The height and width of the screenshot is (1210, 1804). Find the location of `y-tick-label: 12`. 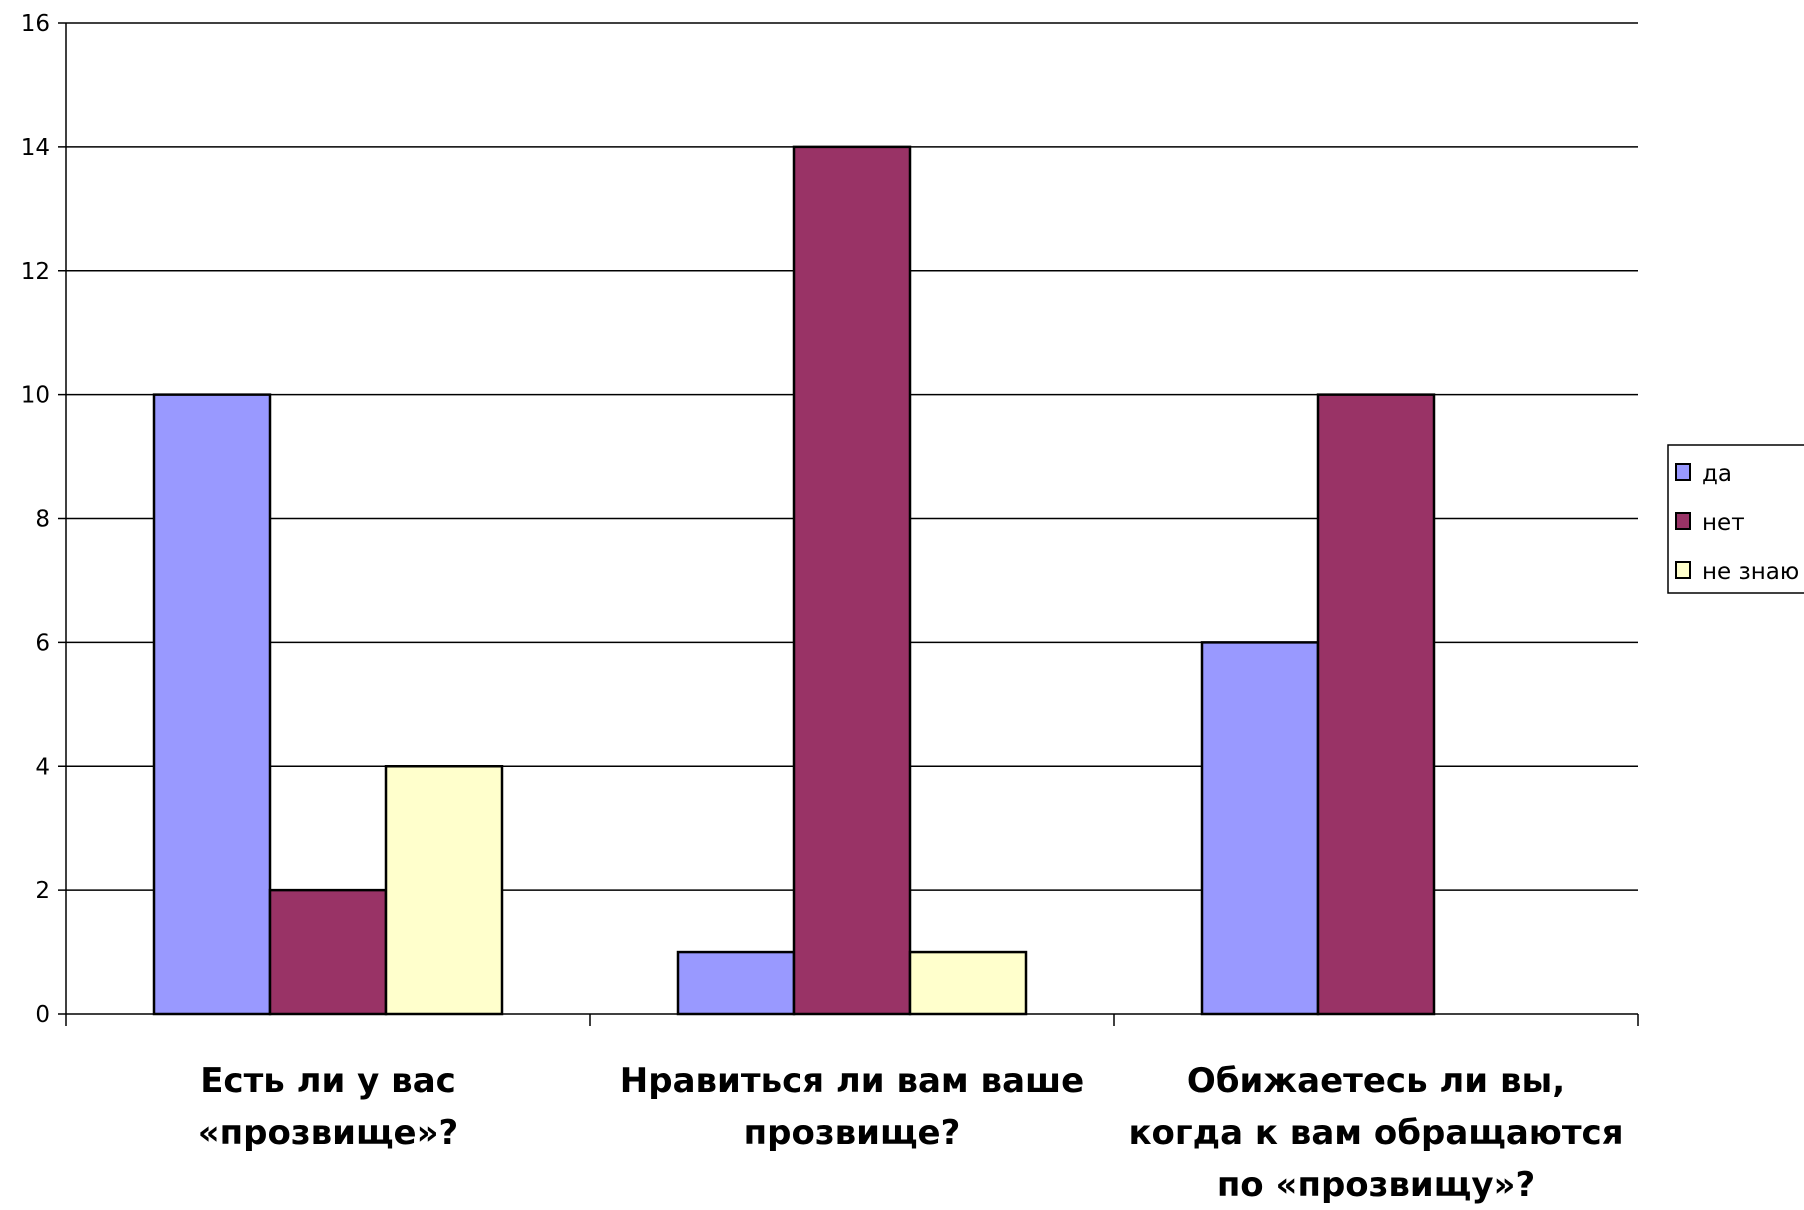

y-tick-label: 12 is located at coordinates (35, 272).